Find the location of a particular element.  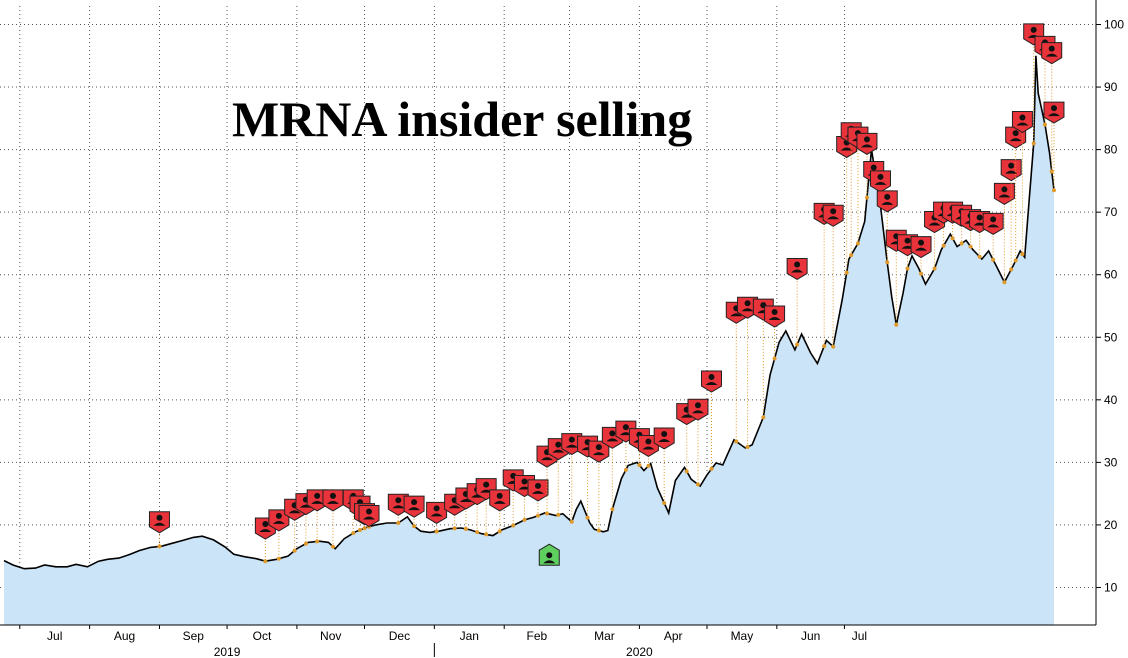

y-tick-label: 70 is located at coordinates (1111, 212).